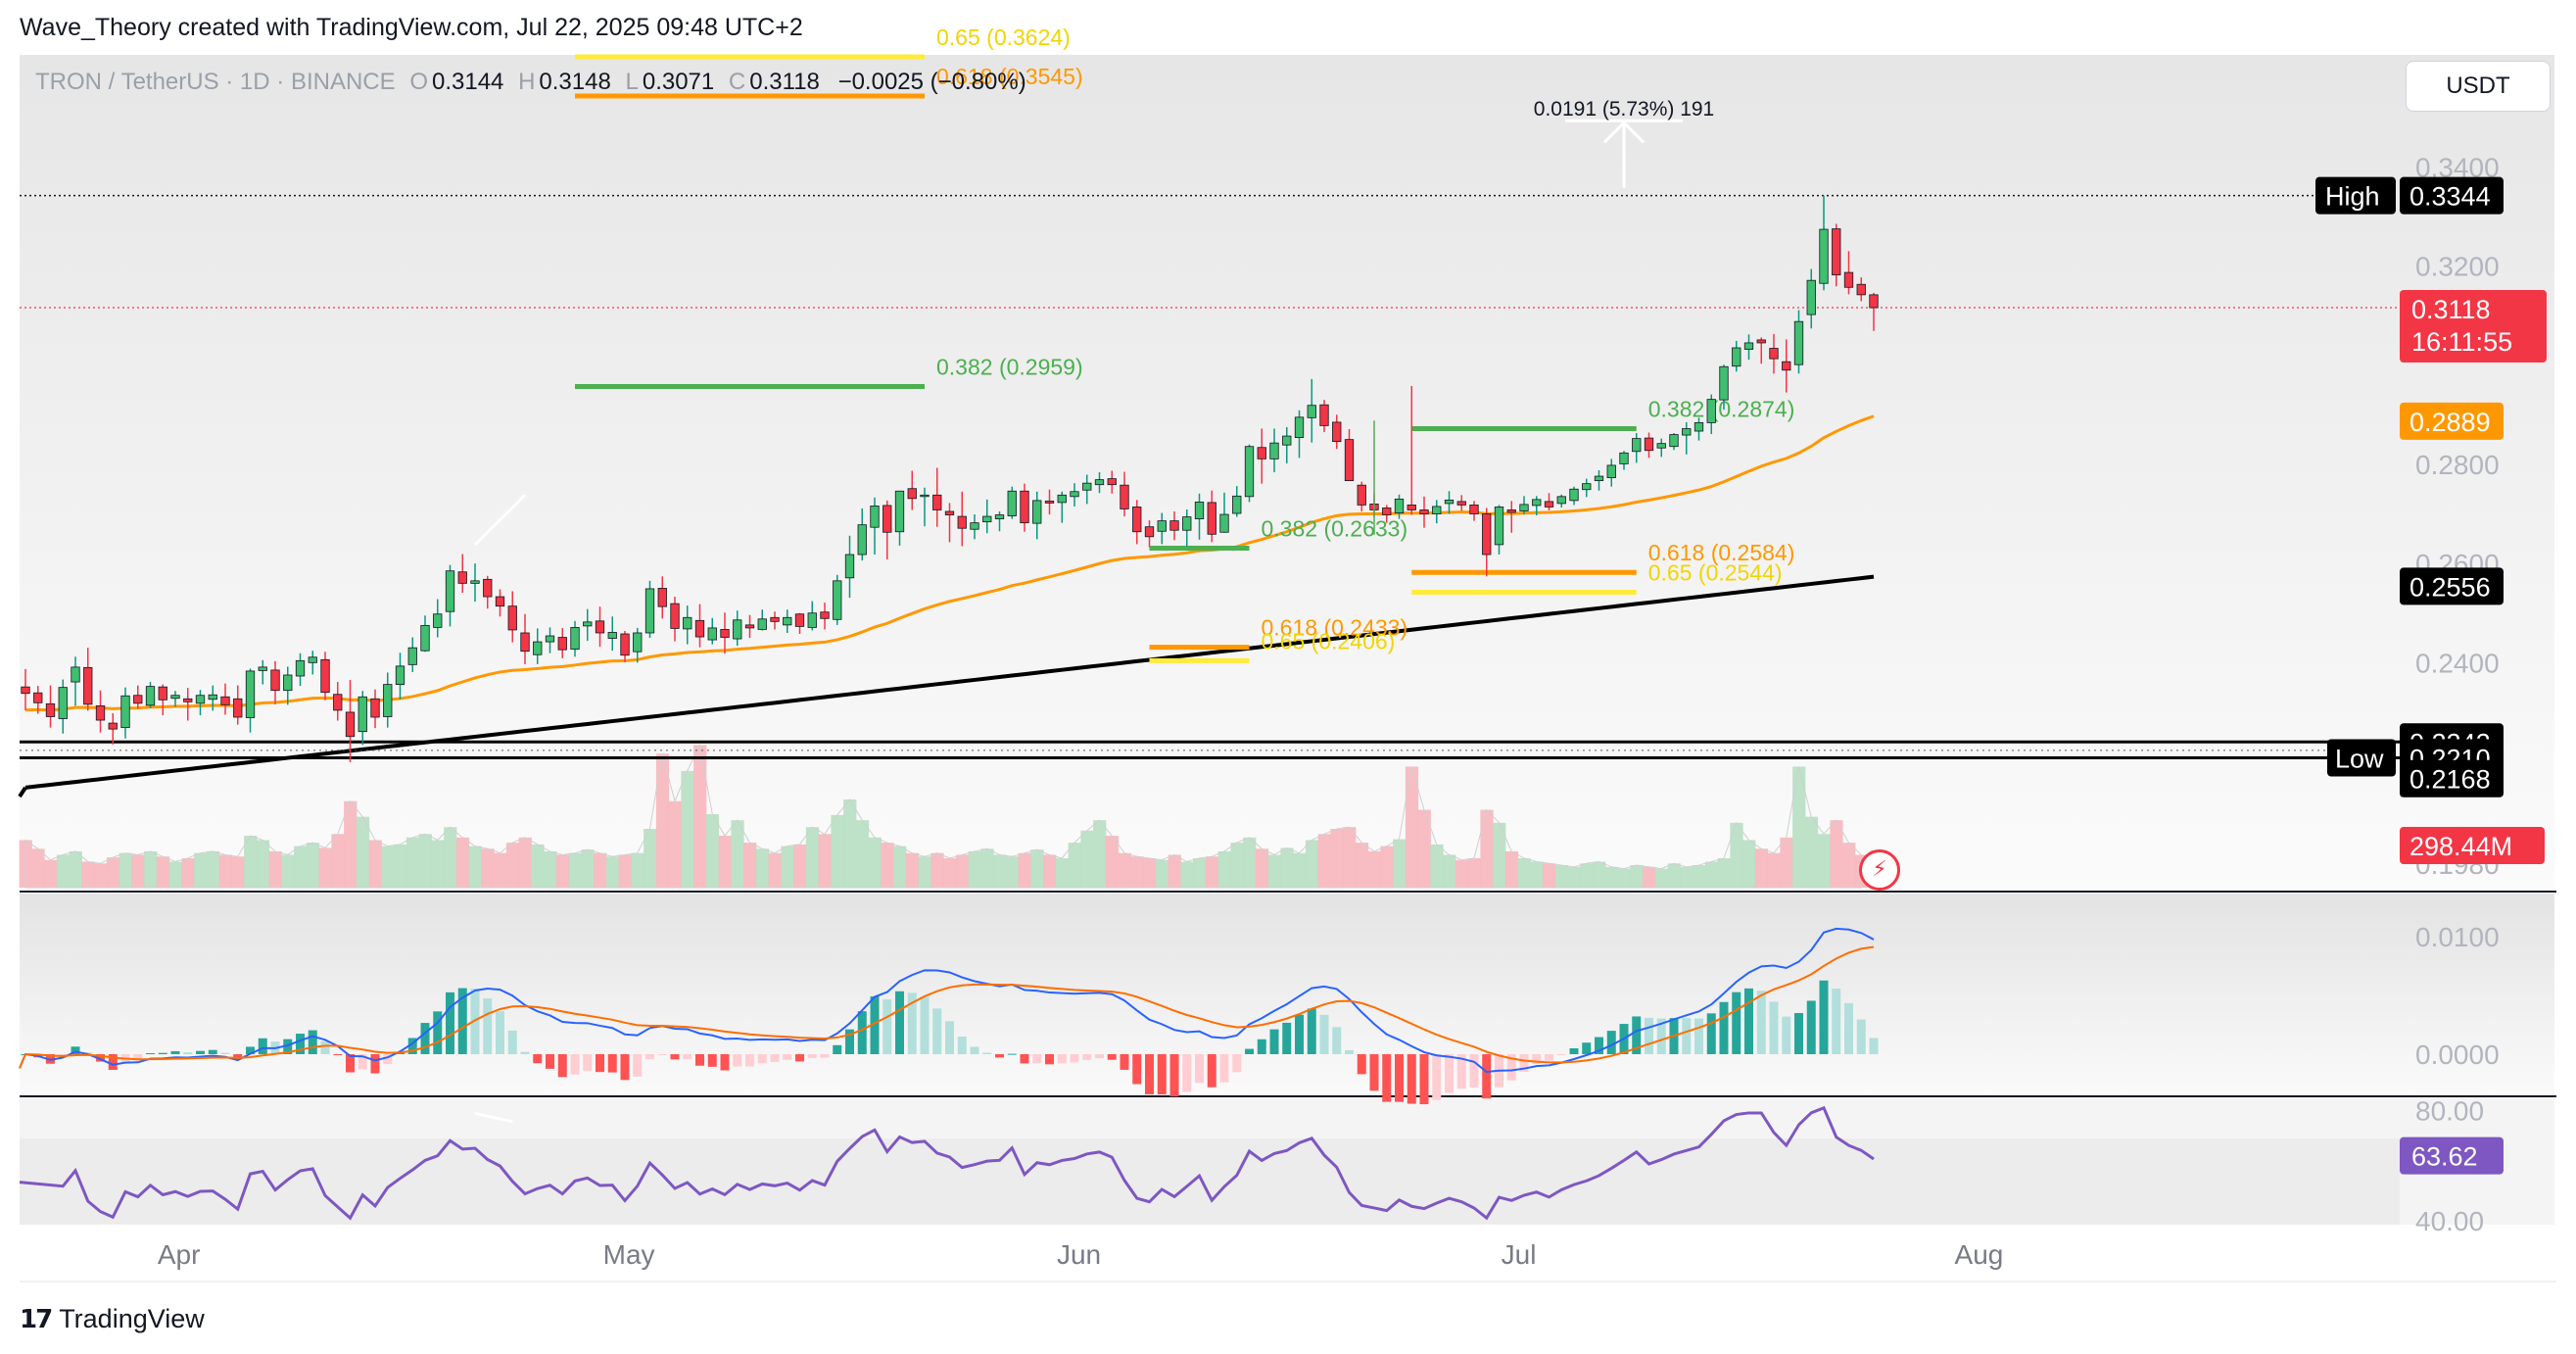 The width and height of the screenshot is (2576, 1354). What do you see at coordinates (785, 82) in the screenshot?
I see `close-value: 0.3118` at bounding box center [785, 82].